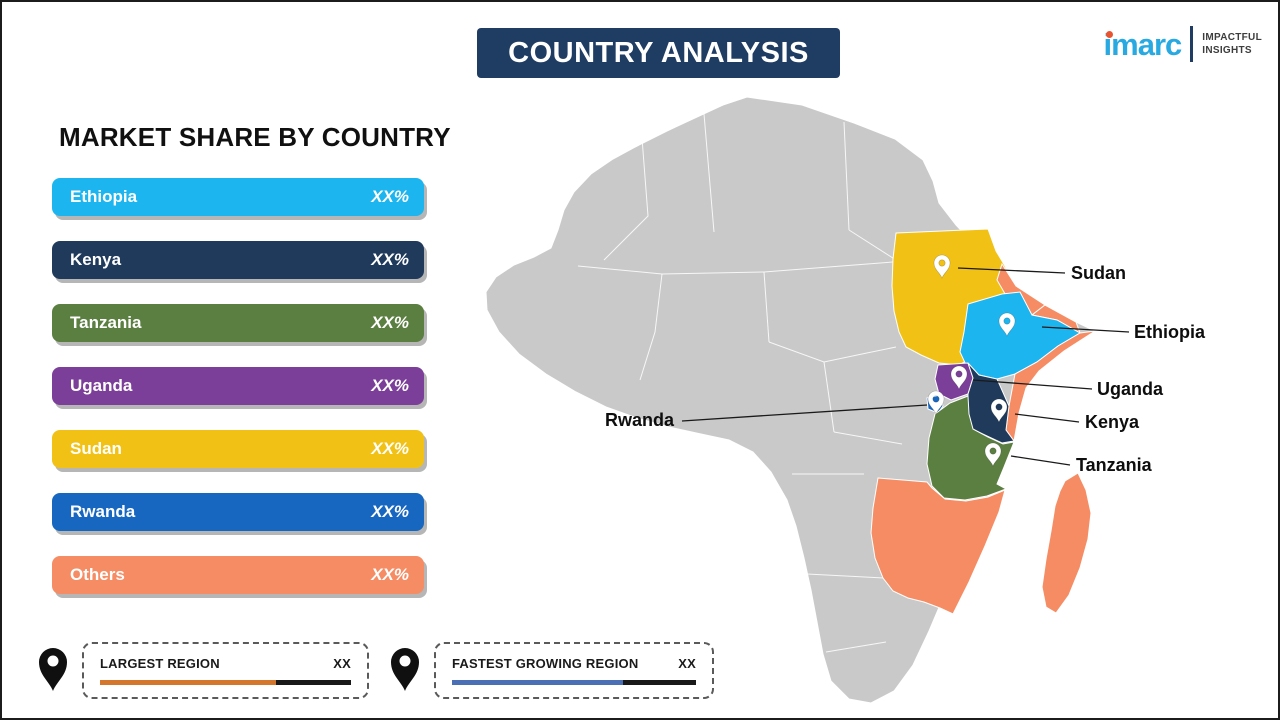 The width and height of the screenshot is (1280, 720). What do you see at coordinates (97, 574) in the screenshot?
I see `bar-label: Others` at bounding box center [97, 574].